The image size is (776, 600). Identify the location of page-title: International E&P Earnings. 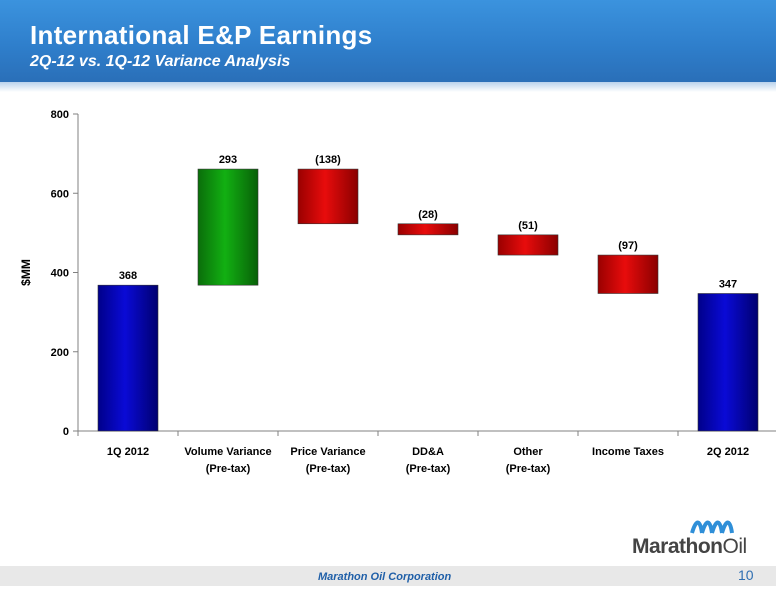
(201, 35).